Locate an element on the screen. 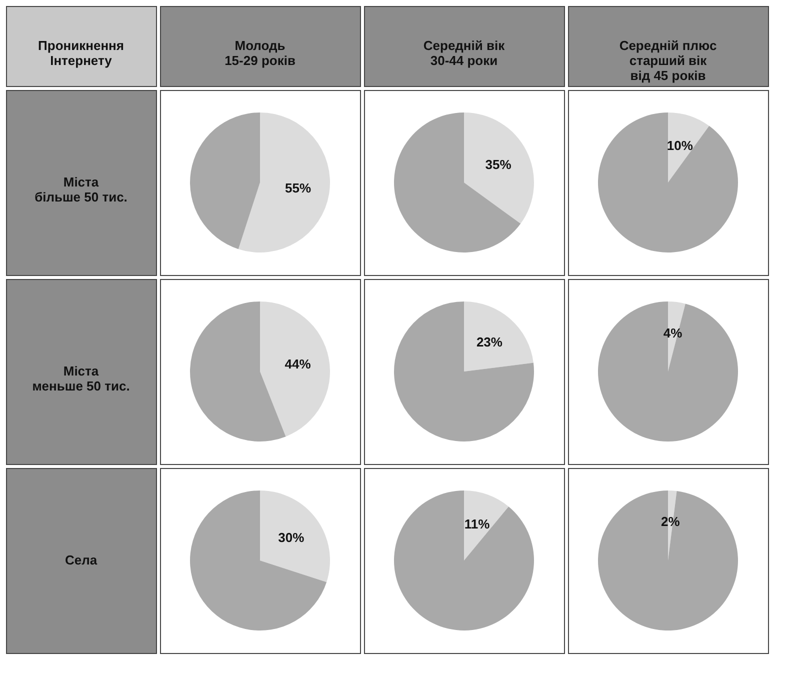  data-label: 4% is located at coordinates (673, 332).